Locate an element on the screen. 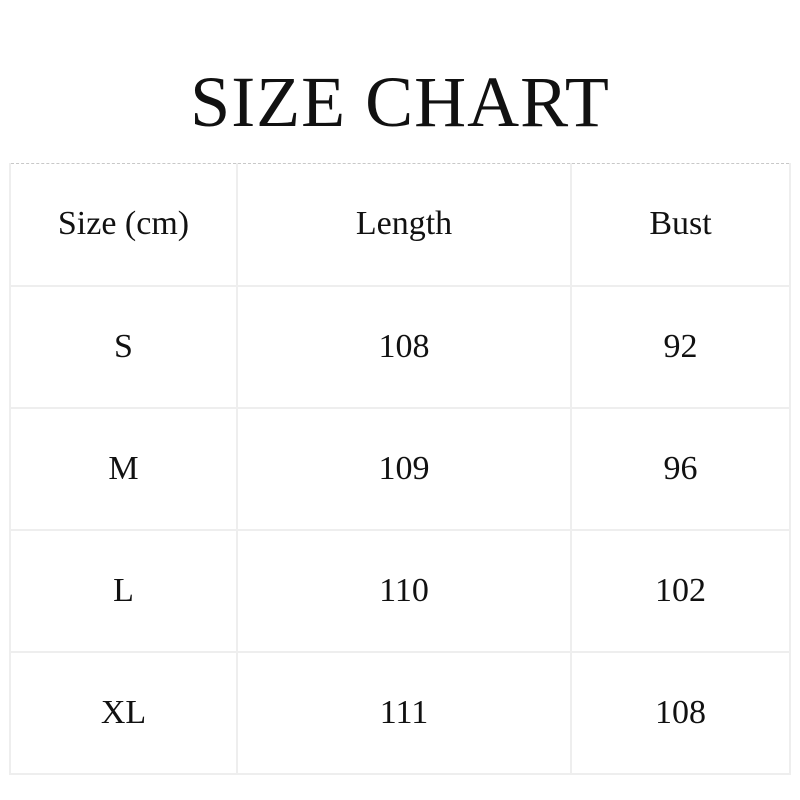 The width and height of the screenshot is (800, 800). header-size: Size (cm) is located at coordinates (123, 224).